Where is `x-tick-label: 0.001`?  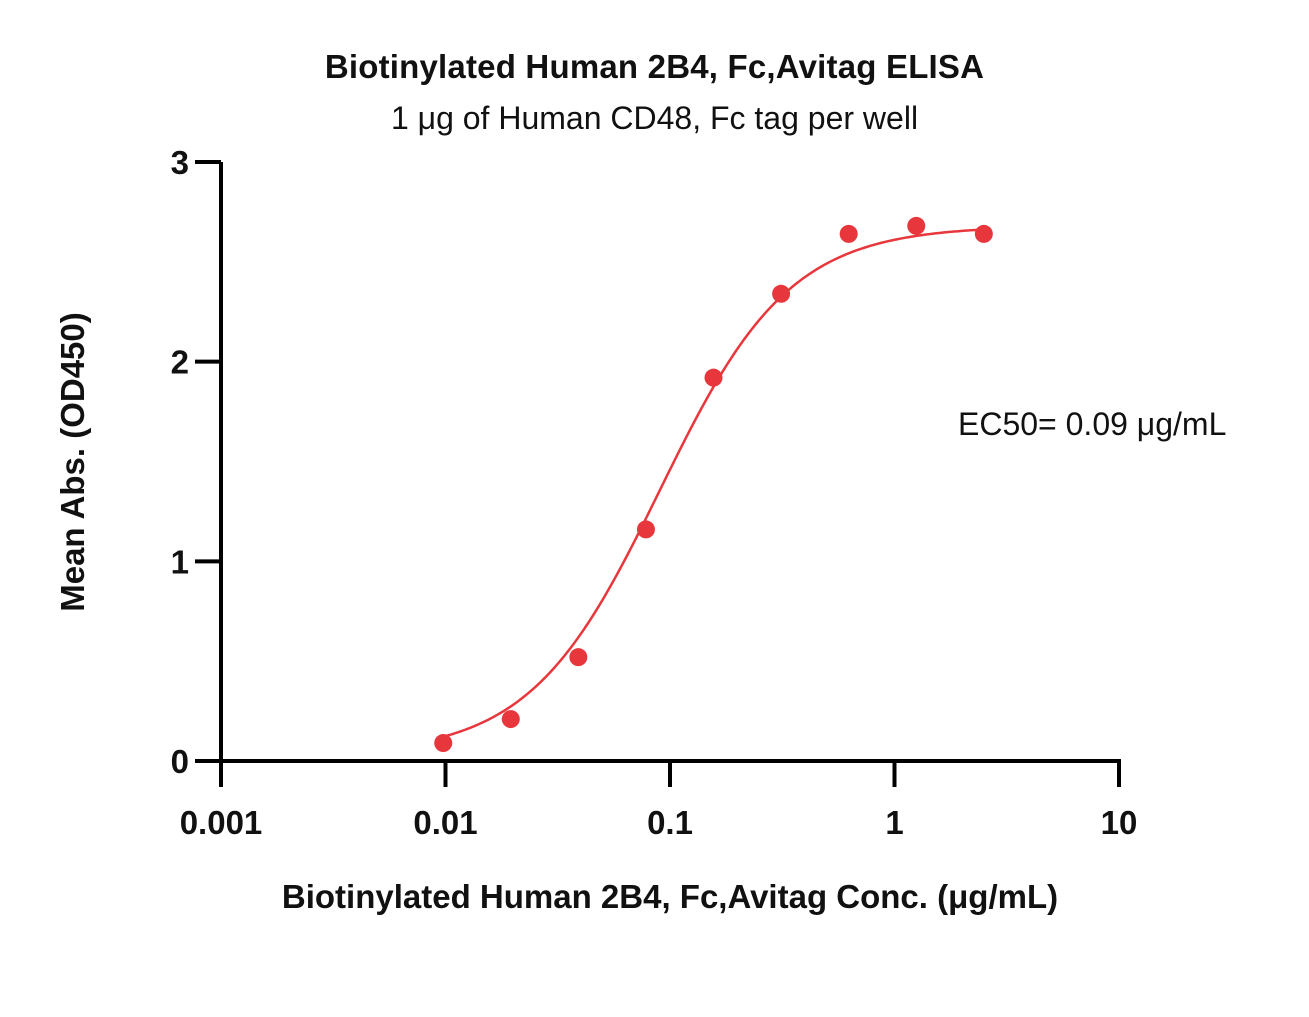
x-tick-label: 0.001 is located at coordinates (221, 822).